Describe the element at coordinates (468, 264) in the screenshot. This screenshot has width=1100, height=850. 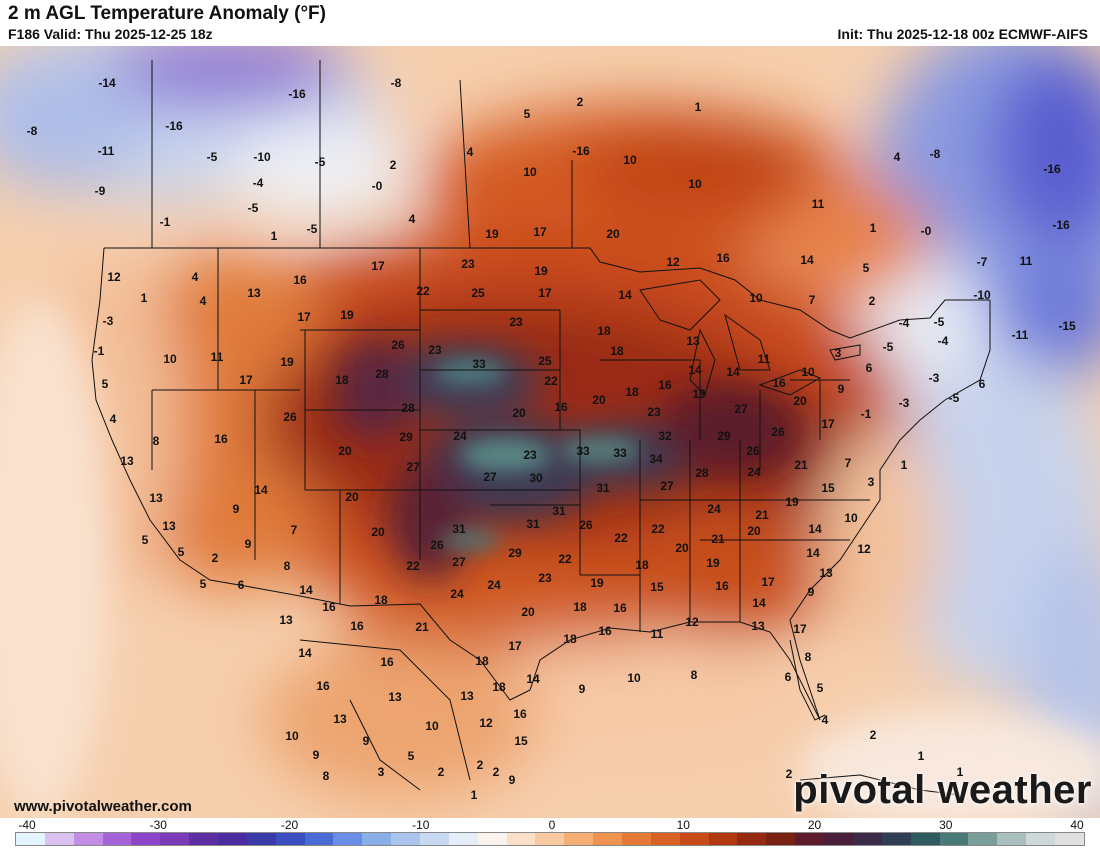
I see `anomaly-value-label: 23` at that location.